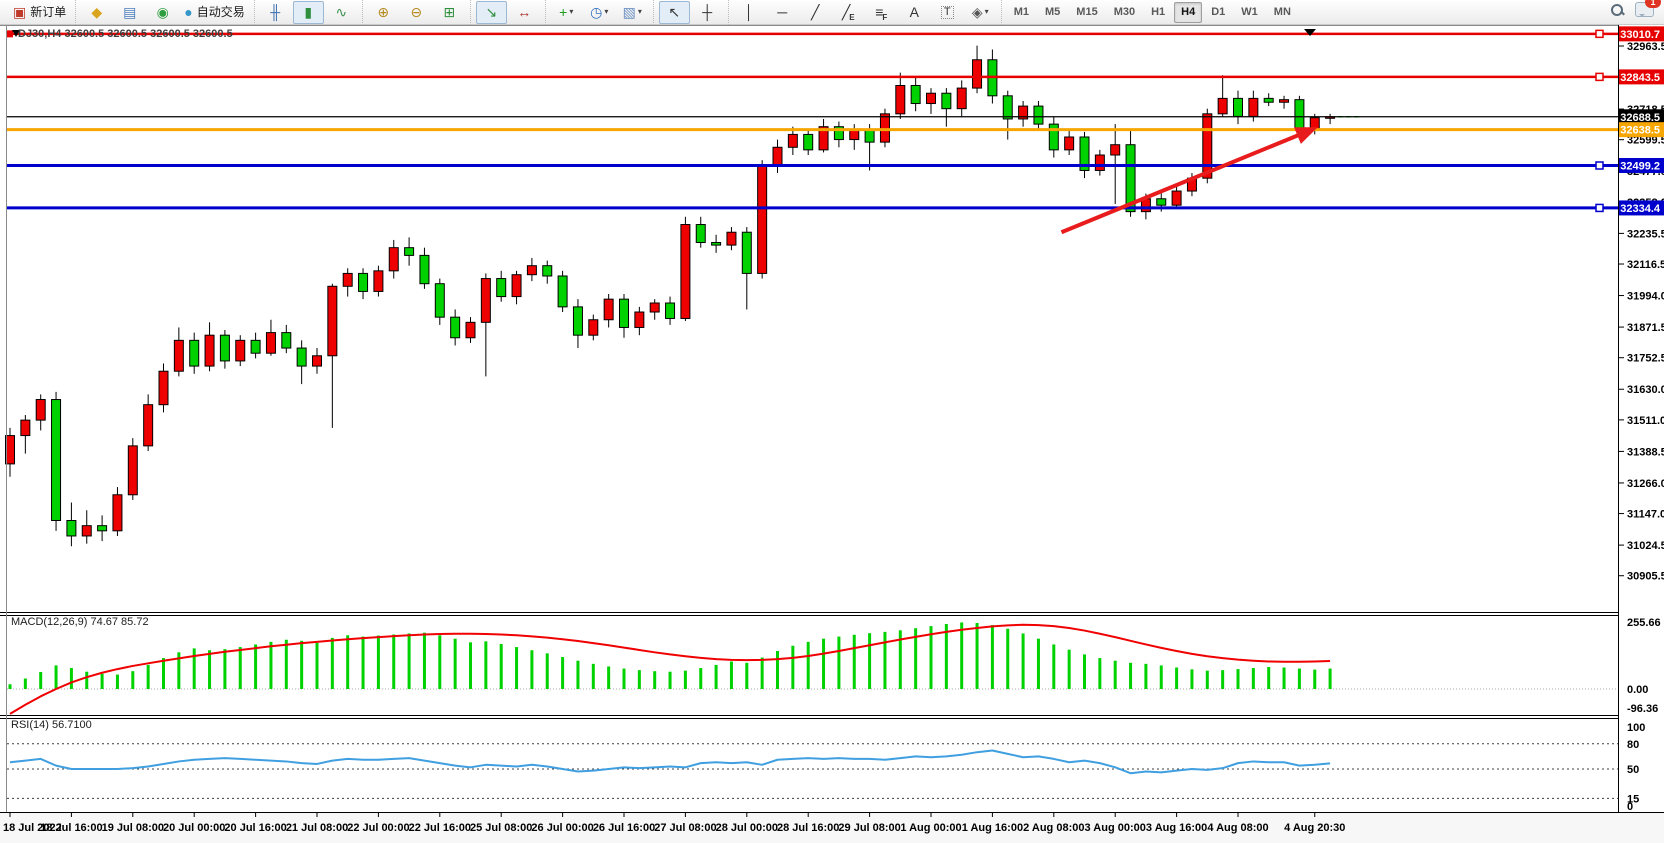  I want to click on text-button: A, so click(914, 12).